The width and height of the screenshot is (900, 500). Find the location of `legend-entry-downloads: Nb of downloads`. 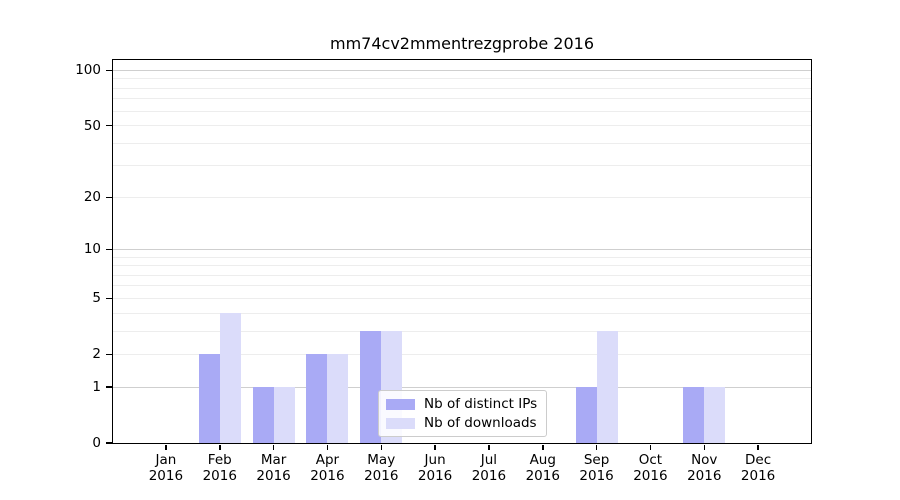

legend-entry-downloads: Nb of downloads is located at coordinates (461, 423).